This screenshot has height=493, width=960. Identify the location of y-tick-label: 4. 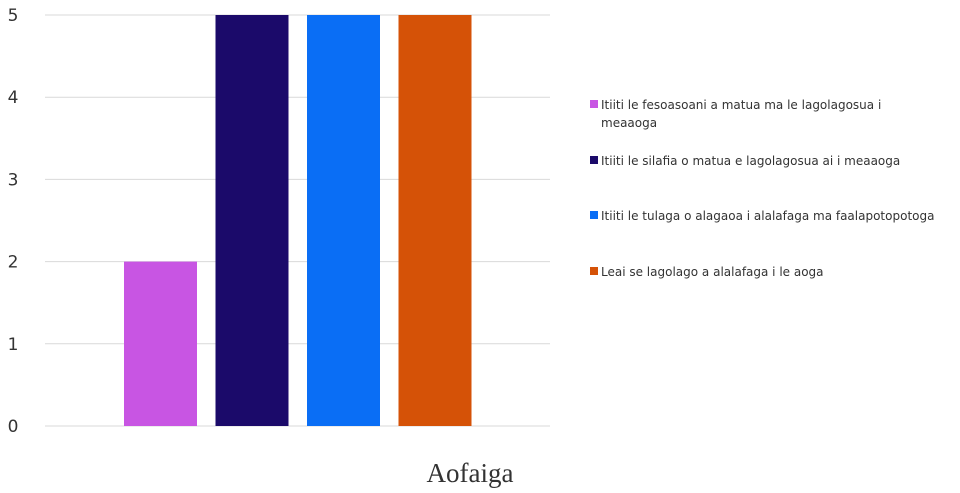
(13, 98).